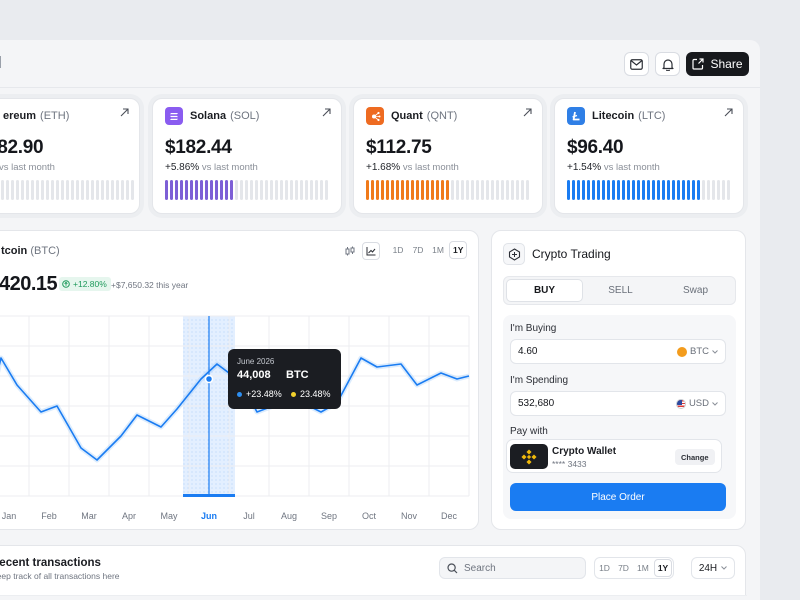  Describe the element at coordinates (618, 351) in the screenshot. I see `buying-amount-field: 4.60 BTC` at that location.